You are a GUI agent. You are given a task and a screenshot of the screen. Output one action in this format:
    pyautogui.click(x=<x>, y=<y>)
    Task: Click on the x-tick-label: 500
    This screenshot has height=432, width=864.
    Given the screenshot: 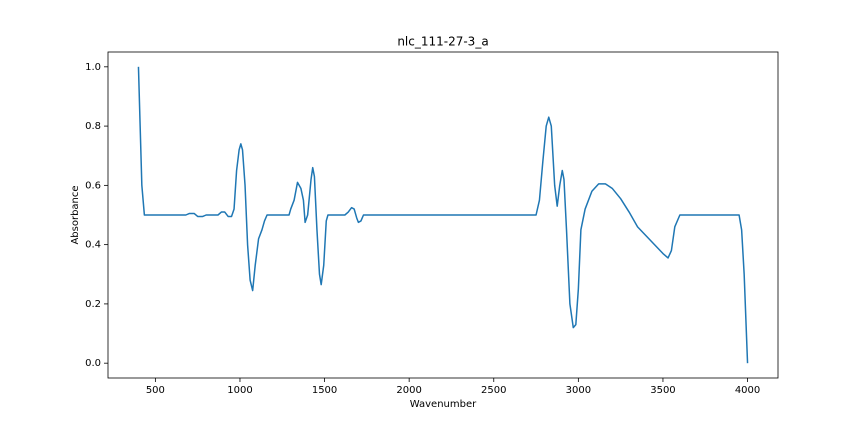 What is the action you would take?
    pyautogui.click(x=155, y=390)
    